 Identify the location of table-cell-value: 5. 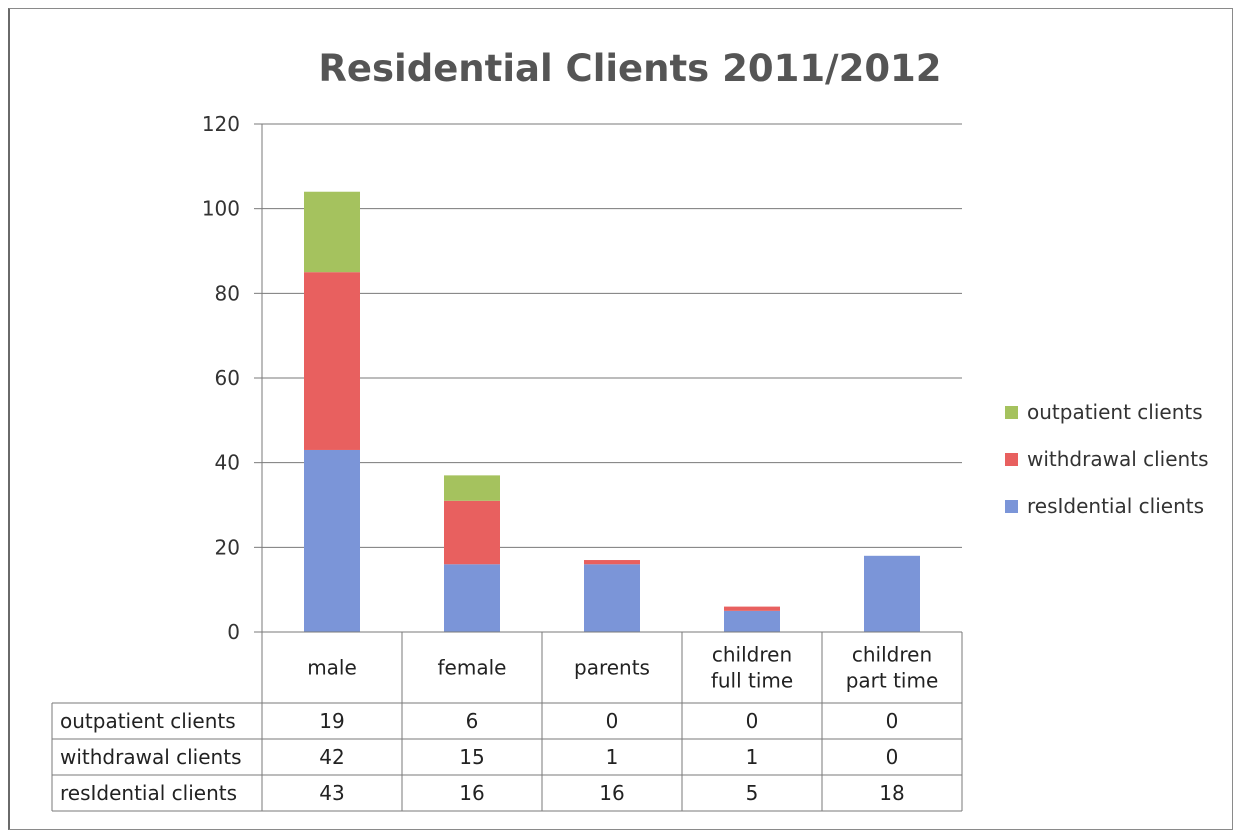
(752, 793).